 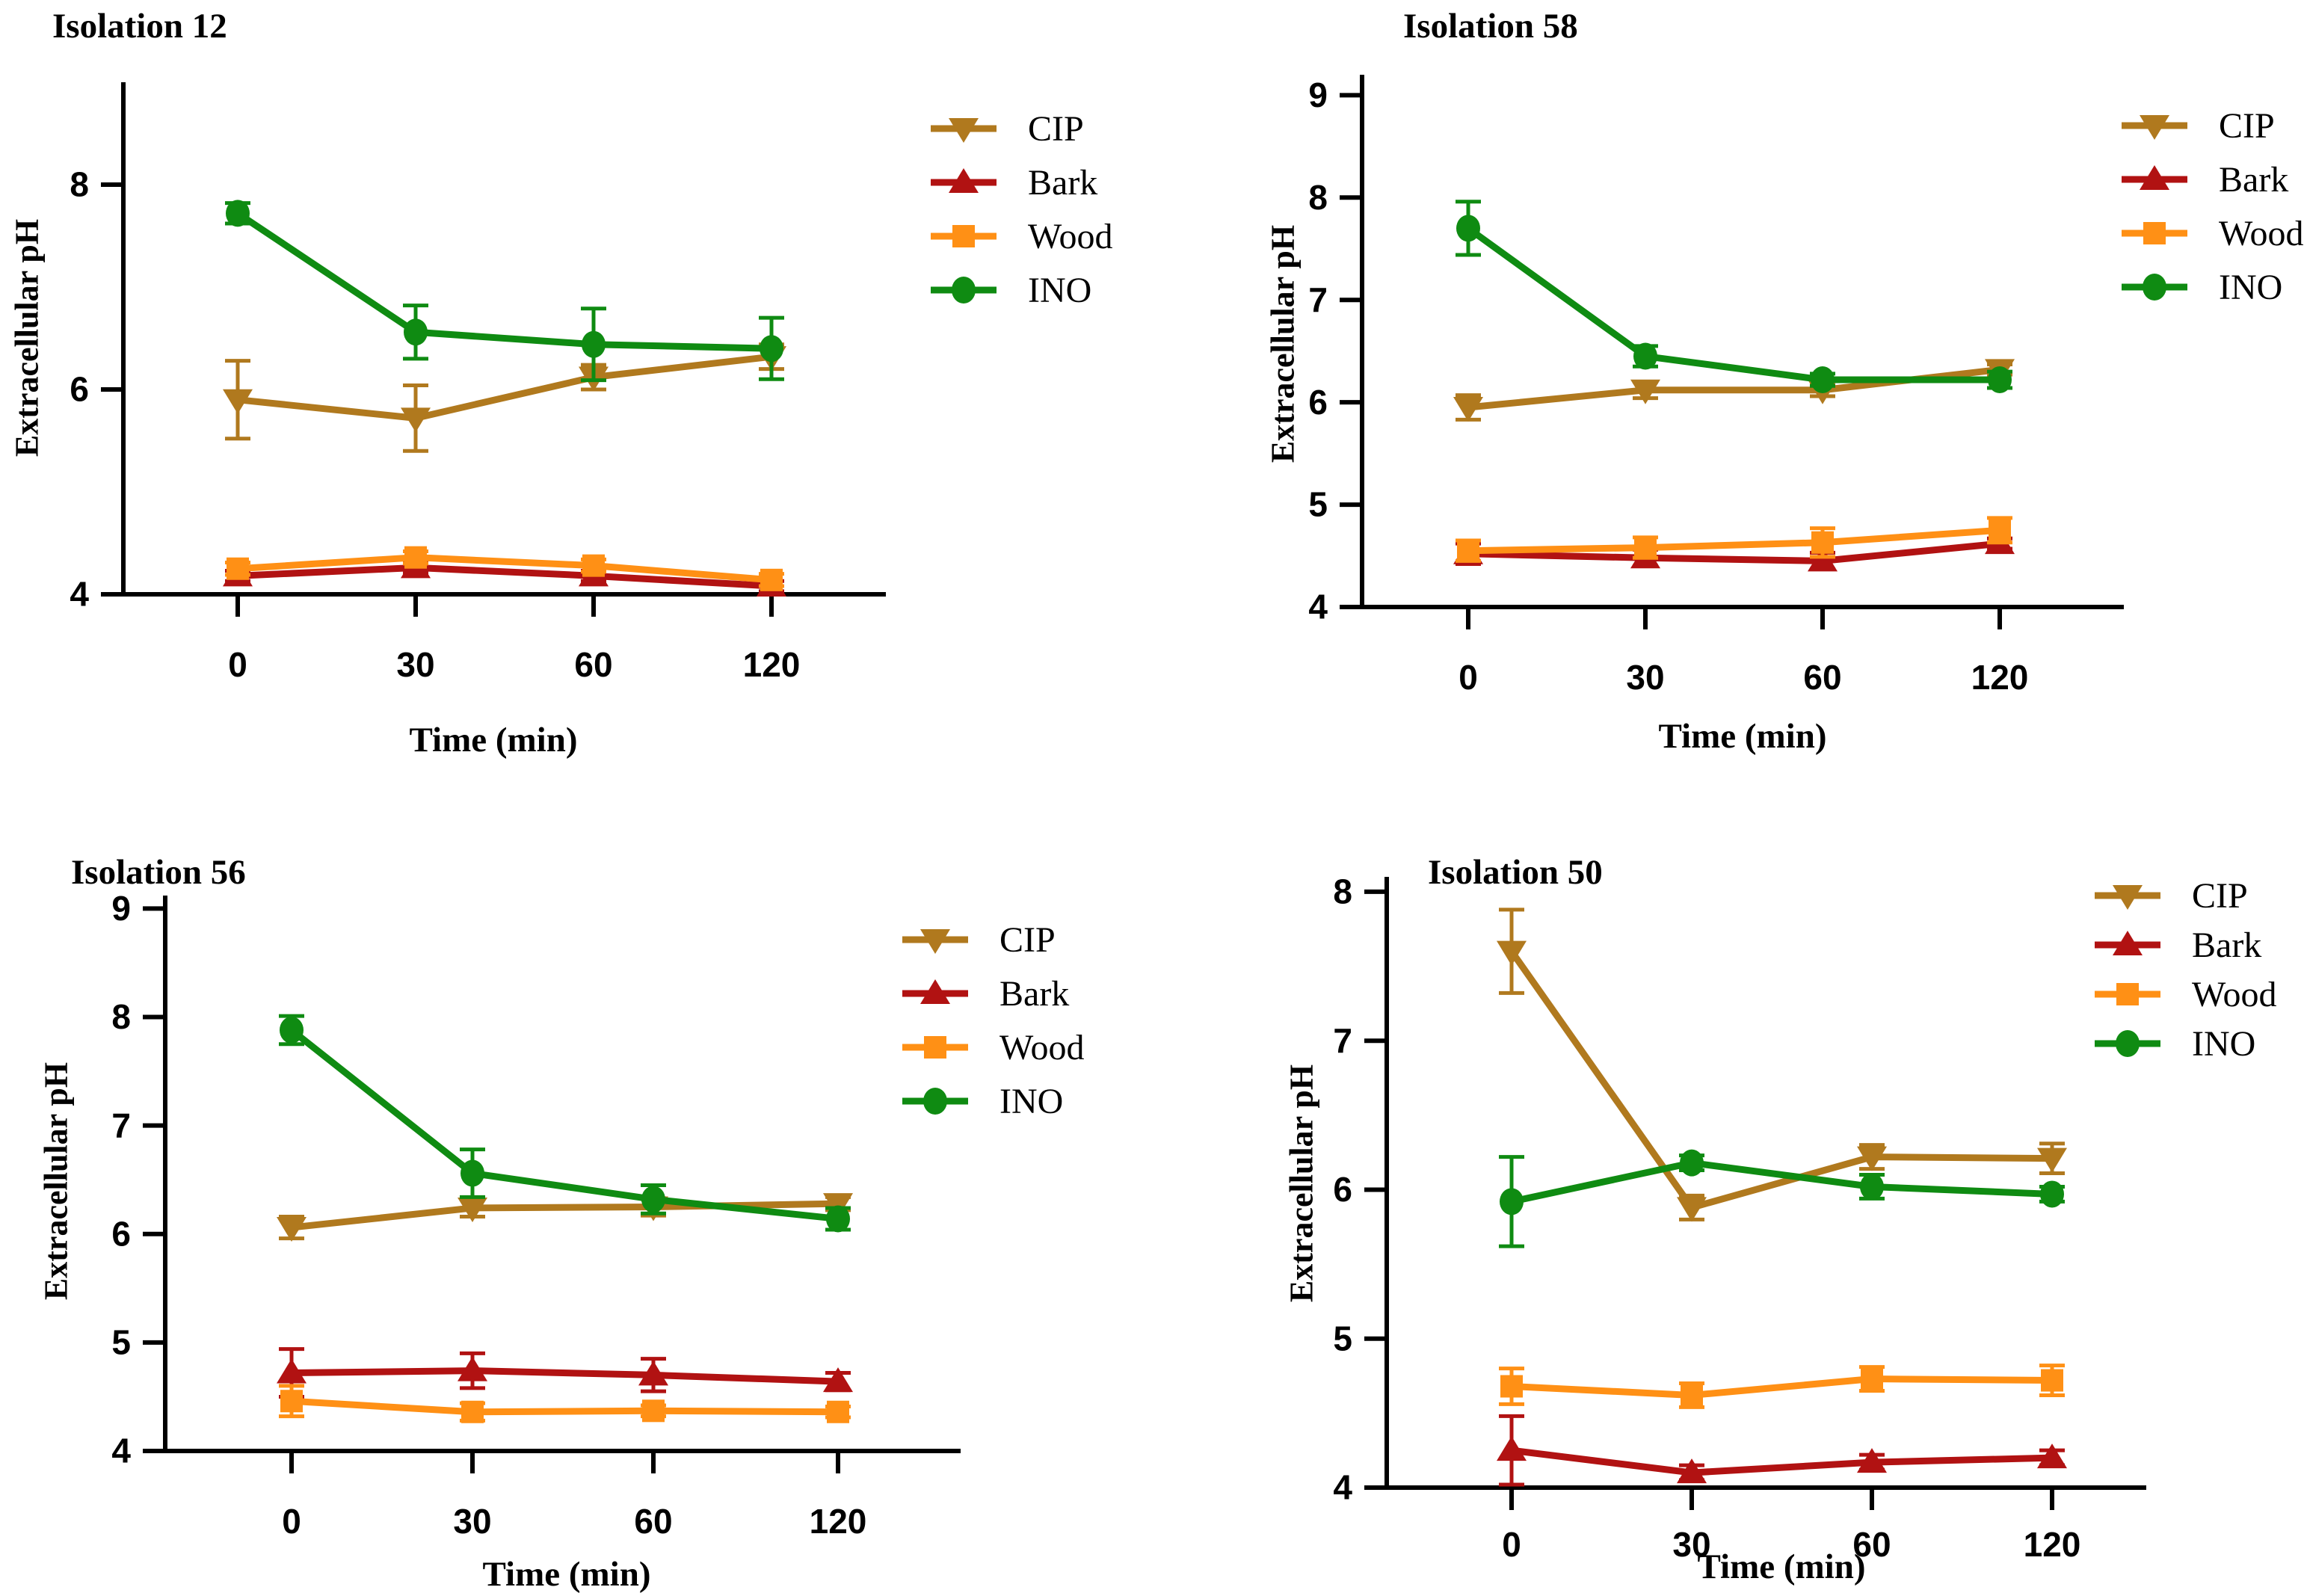 What do you see at coordinates (96, 390) in the screenshot?
I see `y-axis-ticks: 4 6 8` at bounding box center [96, 390].